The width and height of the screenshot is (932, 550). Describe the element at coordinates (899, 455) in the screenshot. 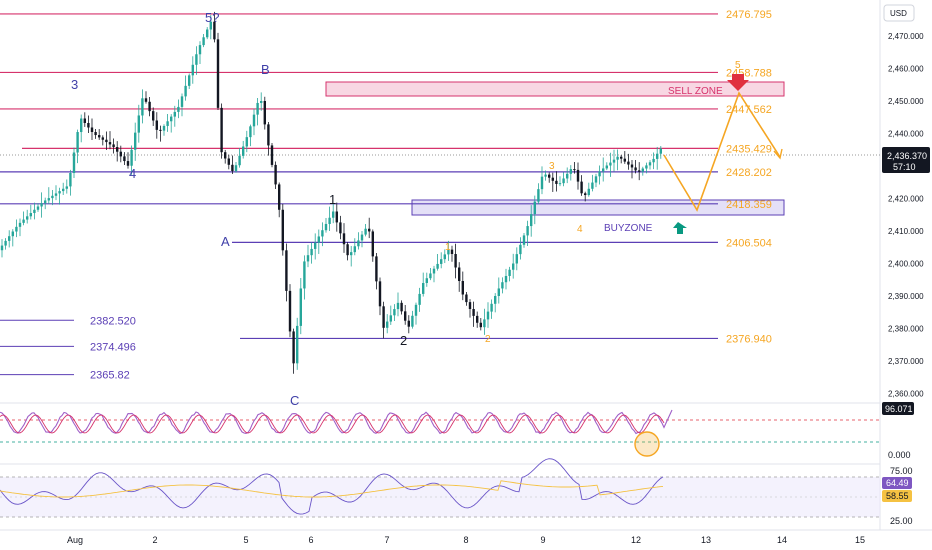

I see `stoch-zero-label: 0.000` at that location.